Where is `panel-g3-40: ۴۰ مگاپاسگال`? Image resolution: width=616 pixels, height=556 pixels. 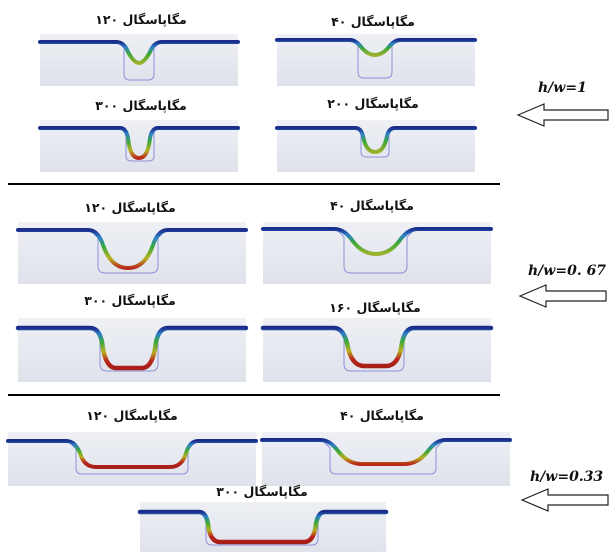 panel-g3-40: ۴۰ مگاپاسگال is located at coordinates (386, 447).